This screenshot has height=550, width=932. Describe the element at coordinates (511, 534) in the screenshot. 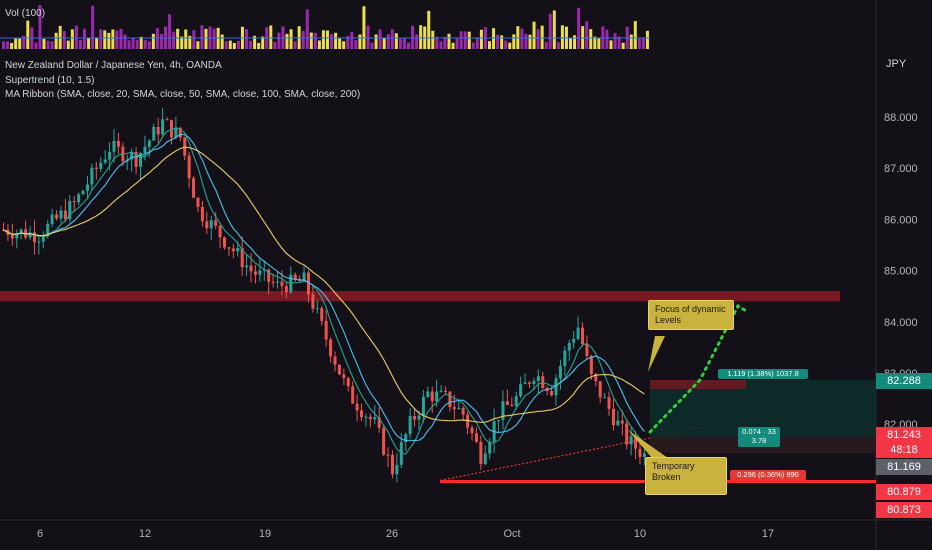

I see `x-tick-label: Oct` at that location.